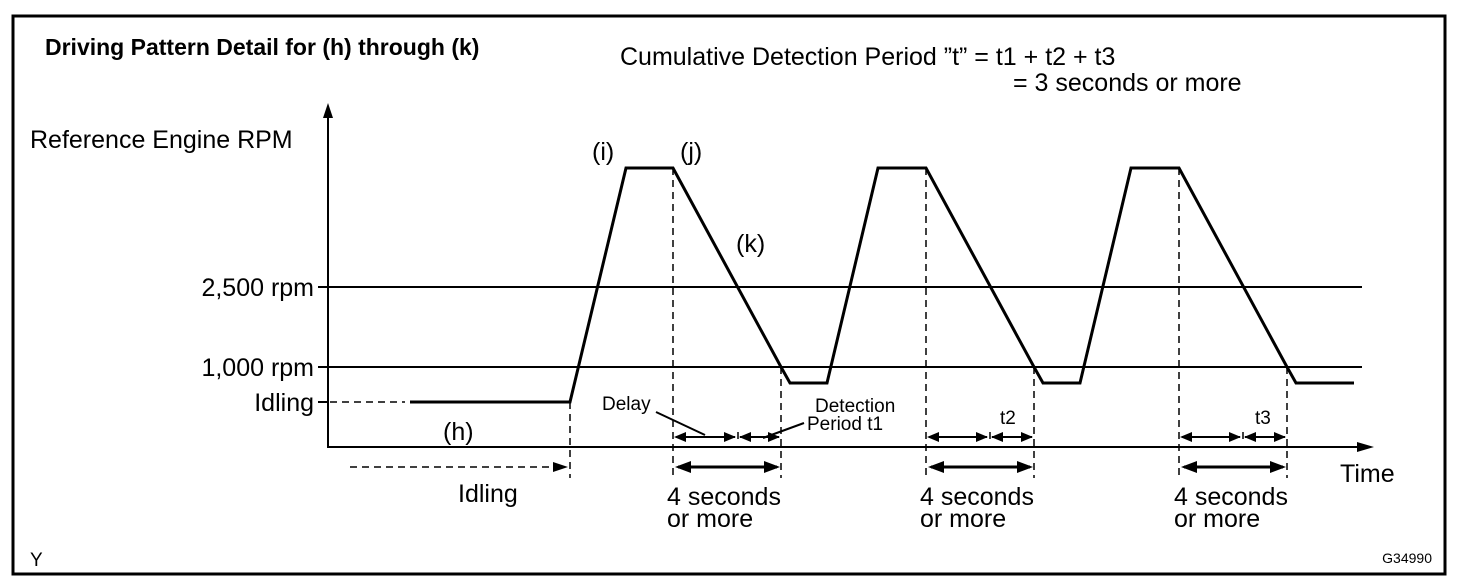 This screenshot has height=584, width=1472. Describe the element at coordinates (730, 426) in the screenshot. I see `cycle1-sub-arrows` at that location.